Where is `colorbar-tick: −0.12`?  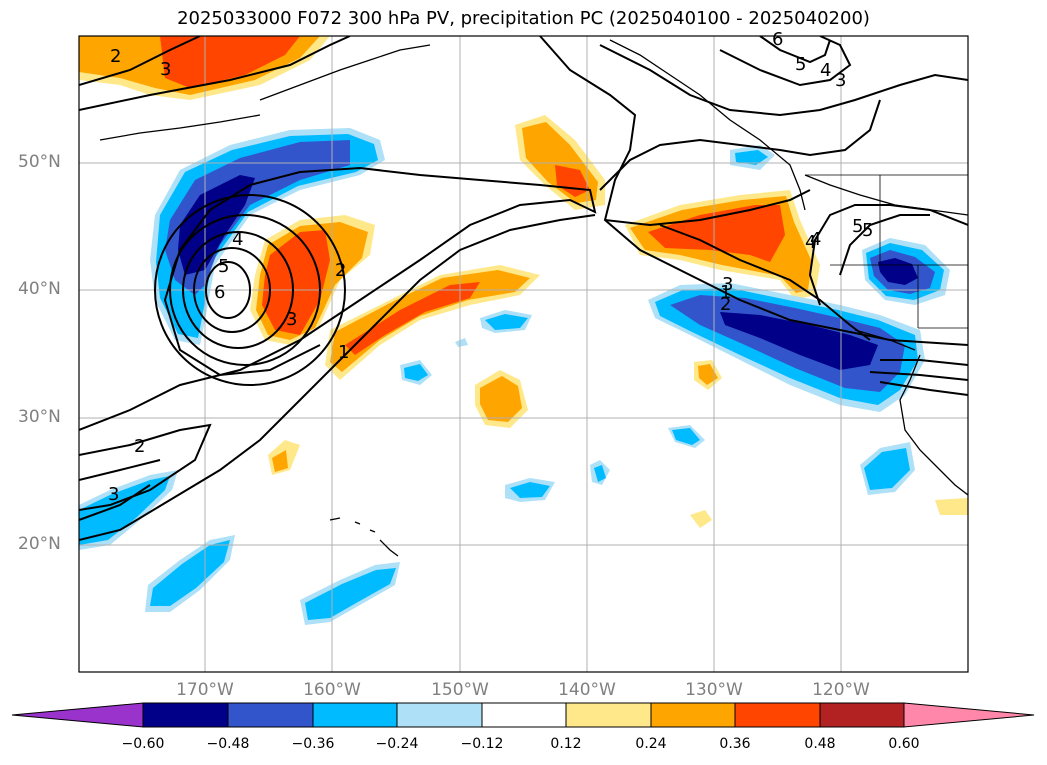 colorbar-tick: −0.12 is located at coordinates (482, 744).